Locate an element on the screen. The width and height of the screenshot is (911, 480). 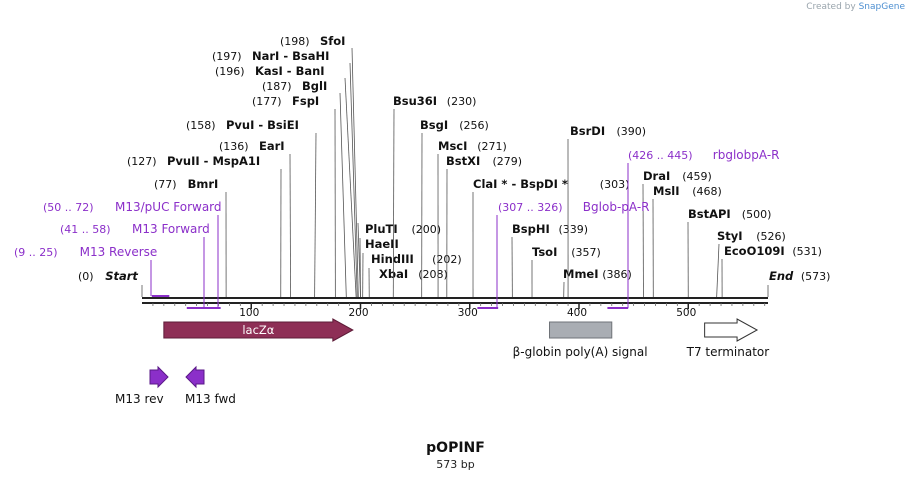
site-position-drai: (459) is located at coordinates (697, 176).